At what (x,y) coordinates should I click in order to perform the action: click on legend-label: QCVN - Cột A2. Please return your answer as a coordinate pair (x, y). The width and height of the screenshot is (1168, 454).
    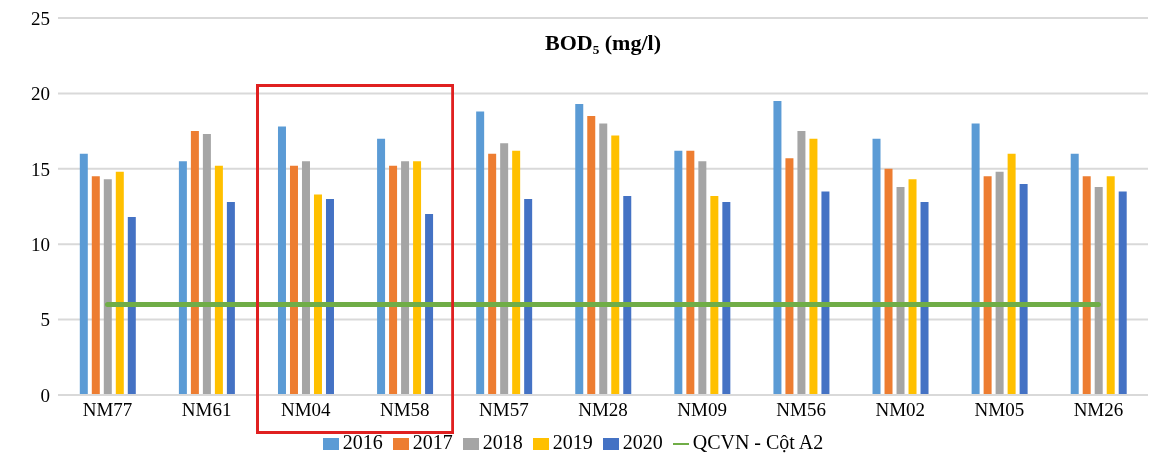
    Looking at the image, I should click on (758, 442).